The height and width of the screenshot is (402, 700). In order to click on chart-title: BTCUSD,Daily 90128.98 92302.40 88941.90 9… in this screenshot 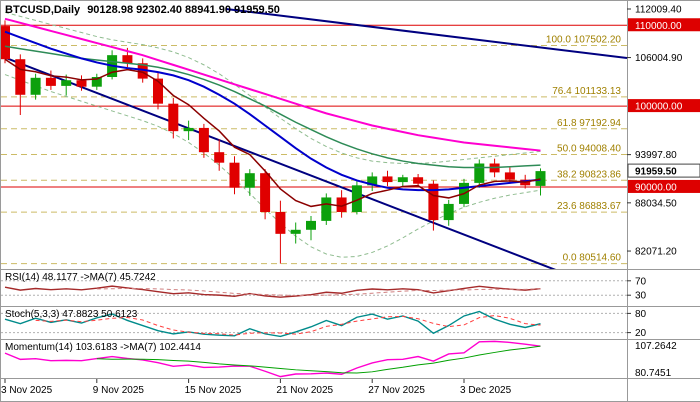, I will do `click(146, 10)`.